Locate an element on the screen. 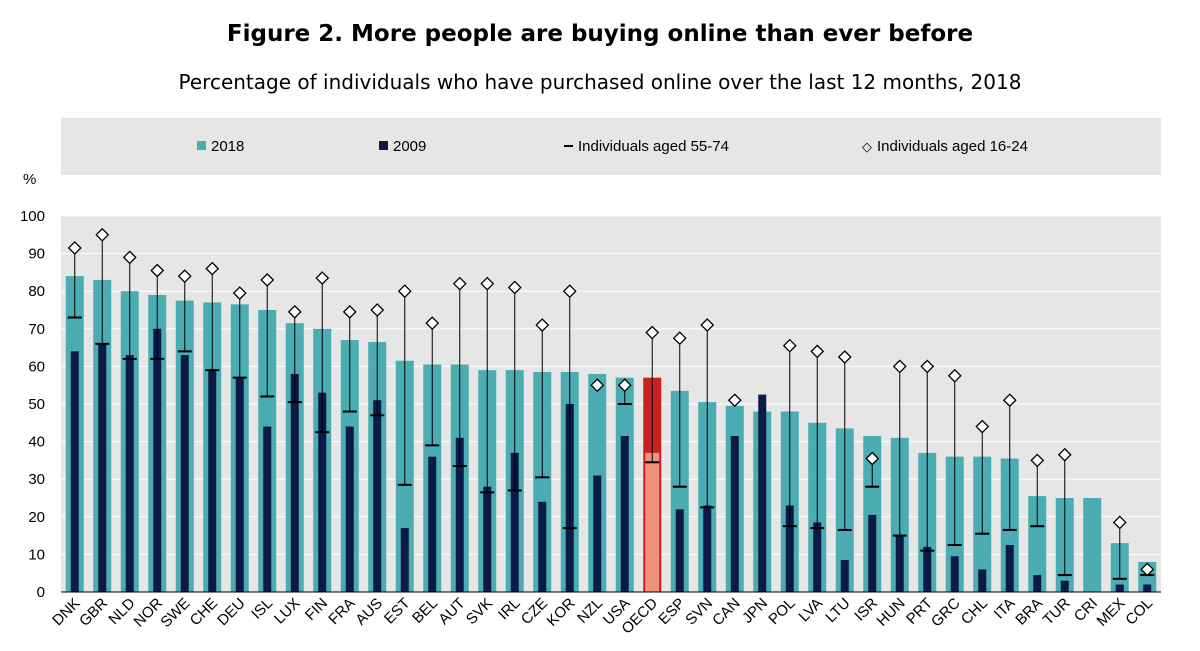 This screenshot has width=1200, height=651. y-axis-unit-label: % is located at coordinates (30, 179).